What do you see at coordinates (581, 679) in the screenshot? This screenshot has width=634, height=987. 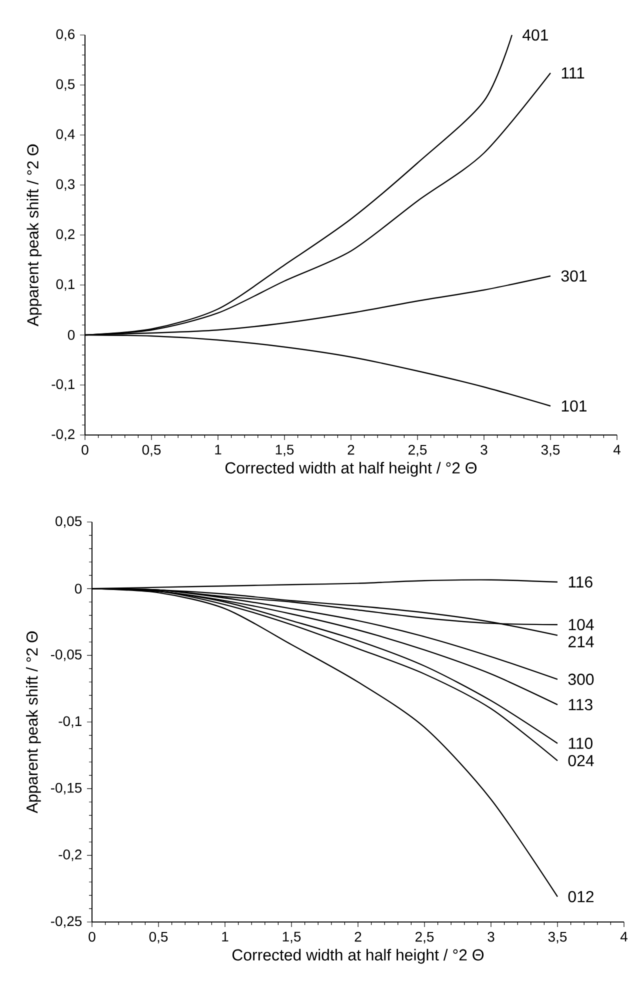 I see `series-label: 300` at bounding box center [581, 679].